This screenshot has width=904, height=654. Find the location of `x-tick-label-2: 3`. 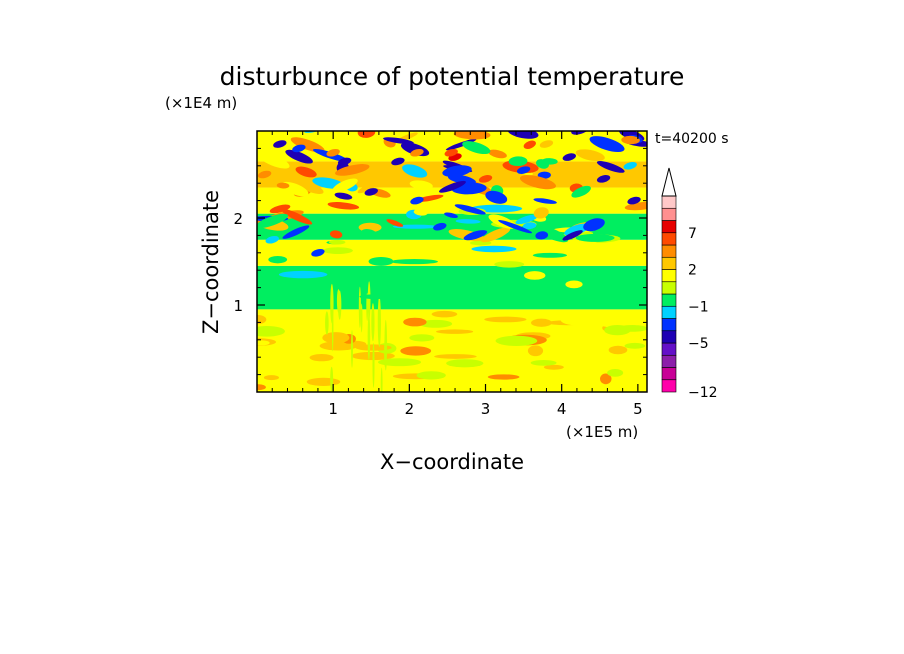

x-tick-label-2: 3 is located at coordinates (486, 409).